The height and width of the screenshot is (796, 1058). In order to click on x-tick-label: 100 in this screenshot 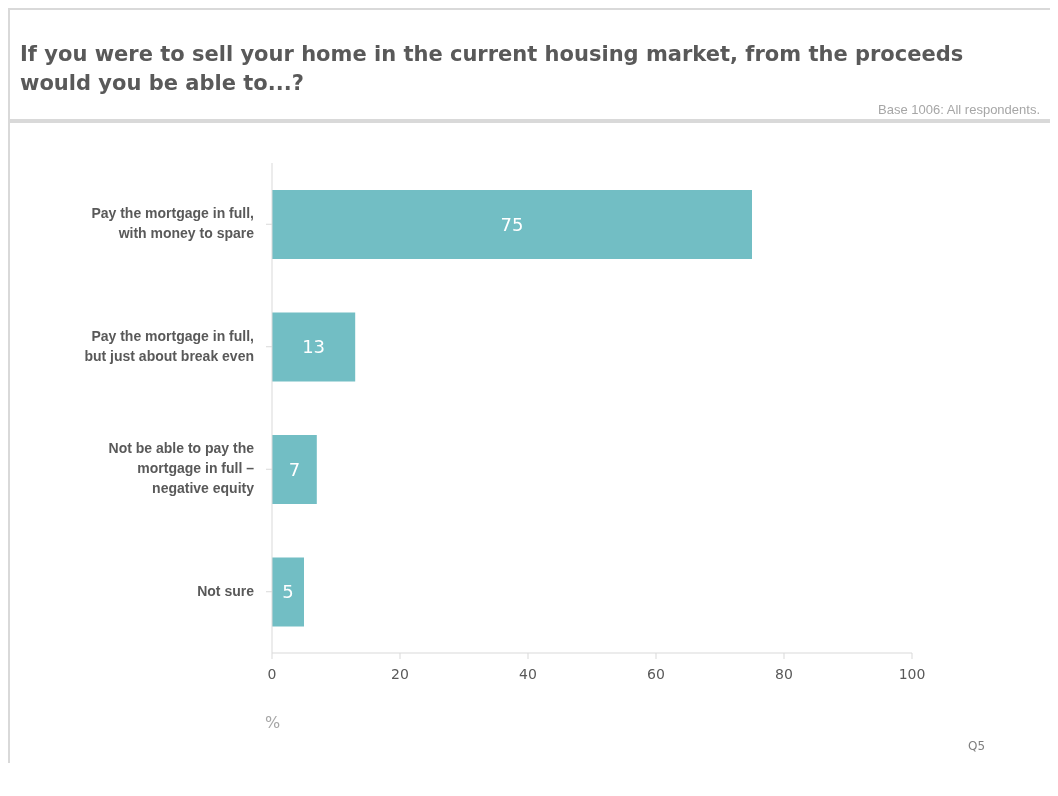, I will do `click(912, 673)`.